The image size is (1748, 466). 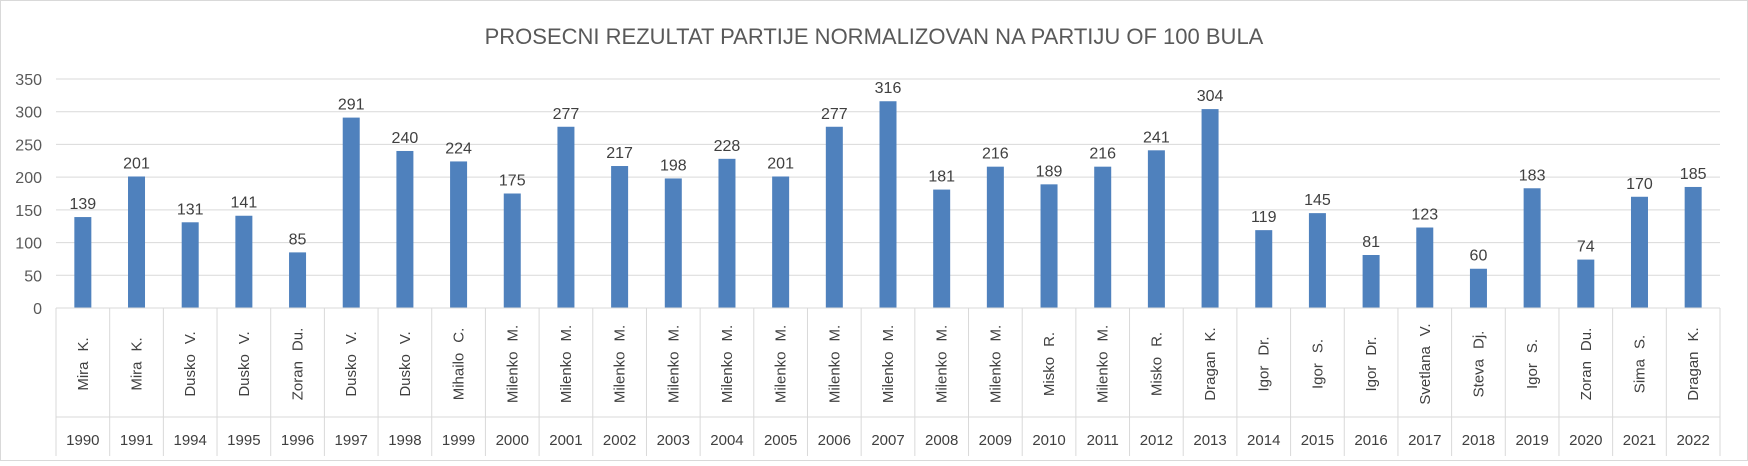 I want to click on x-category-year-label: 2016, so click(x=1370, y=440).